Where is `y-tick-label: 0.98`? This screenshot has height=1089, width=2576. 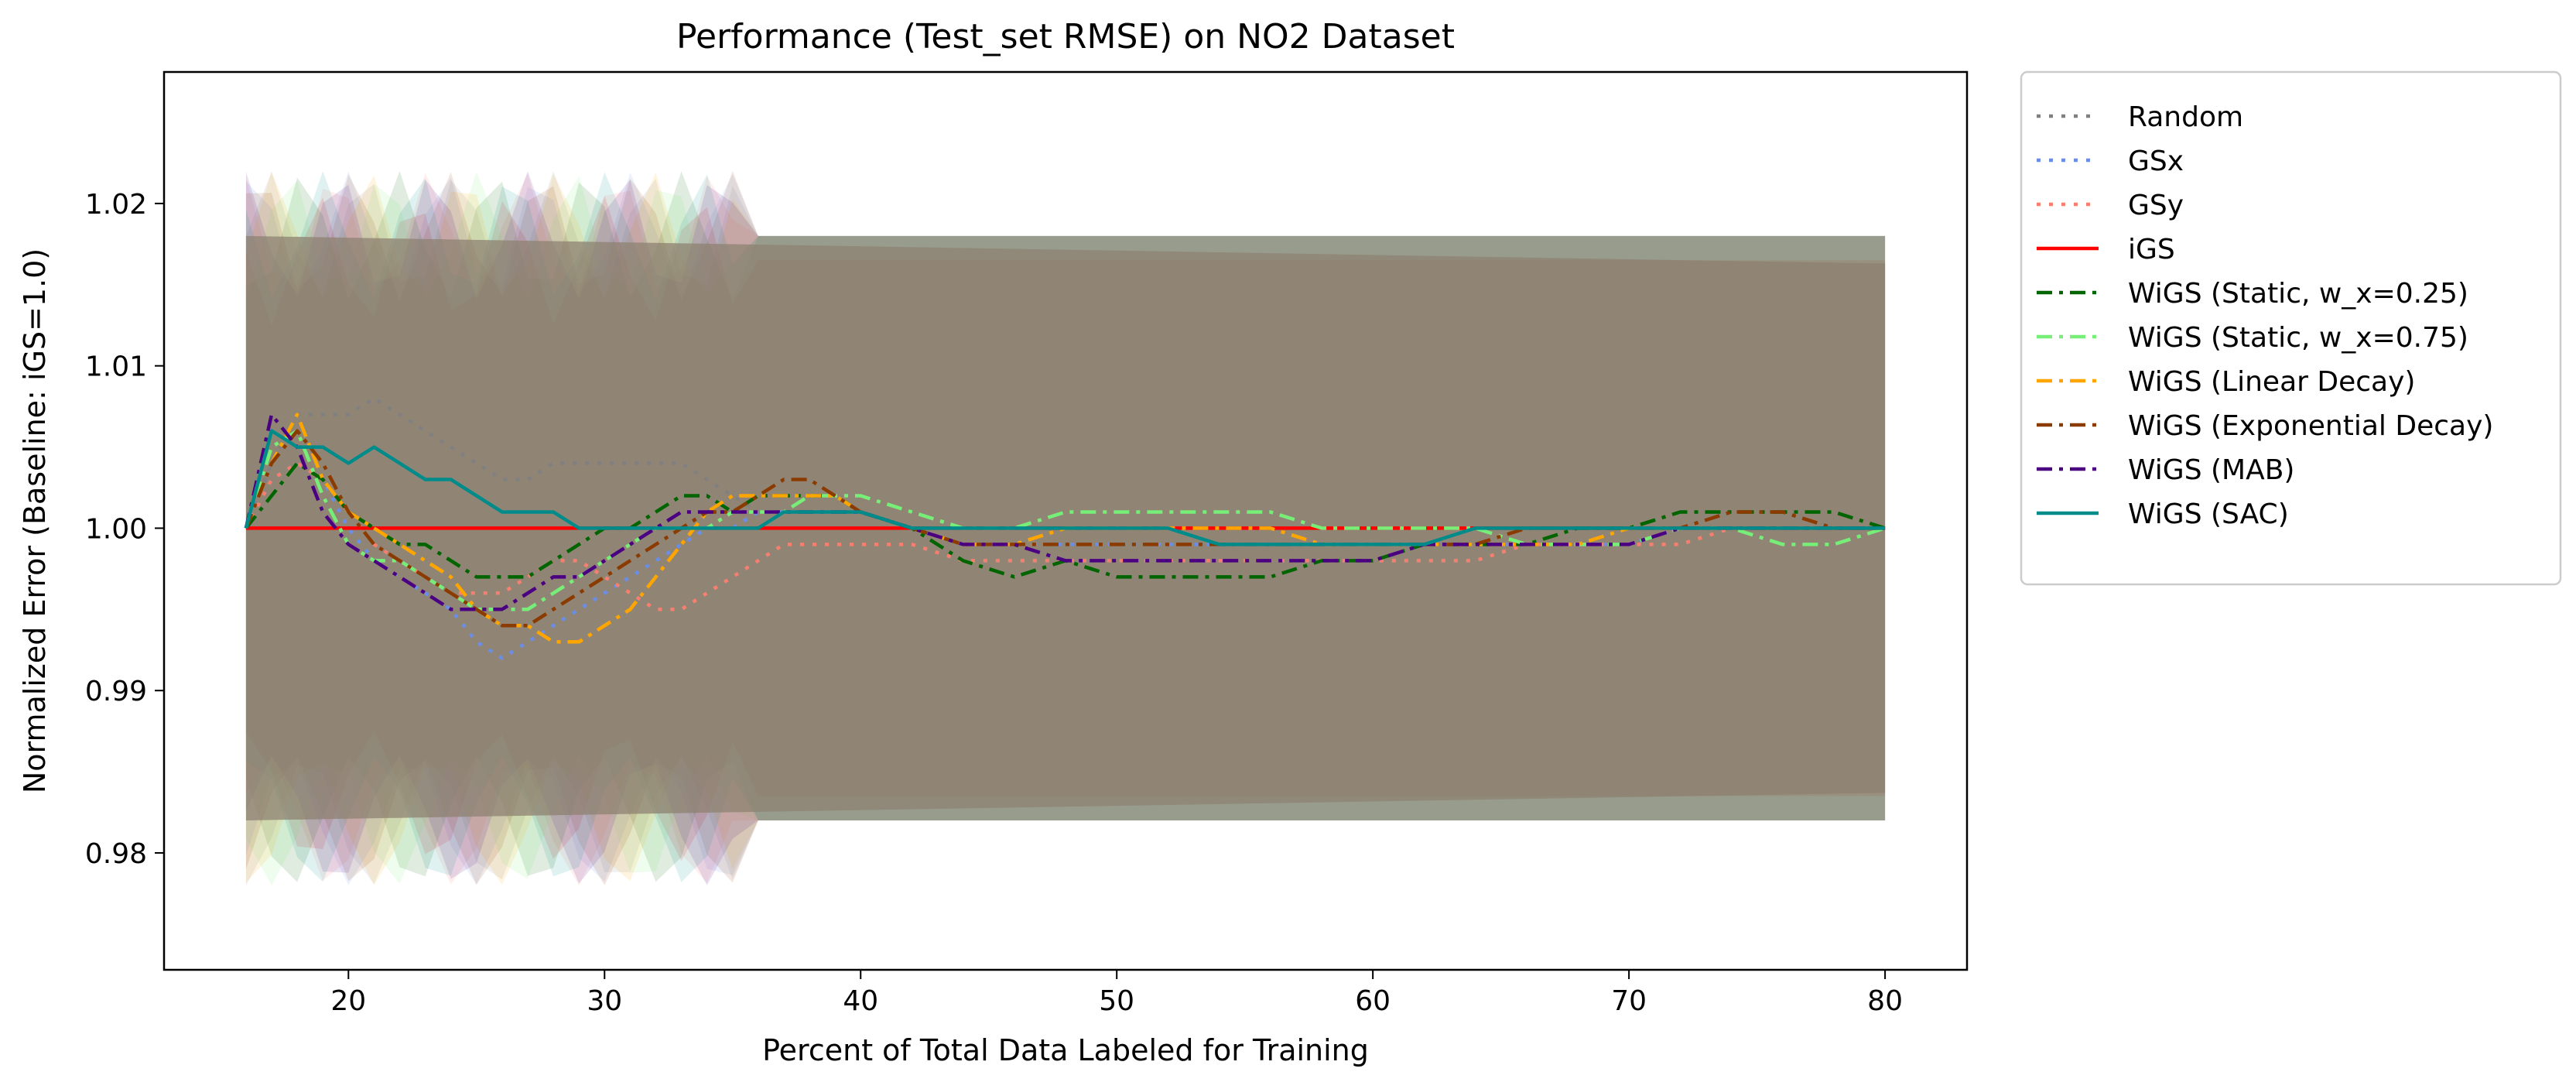
y-tick-label: 0.98 is located at coordinates (116, 854).